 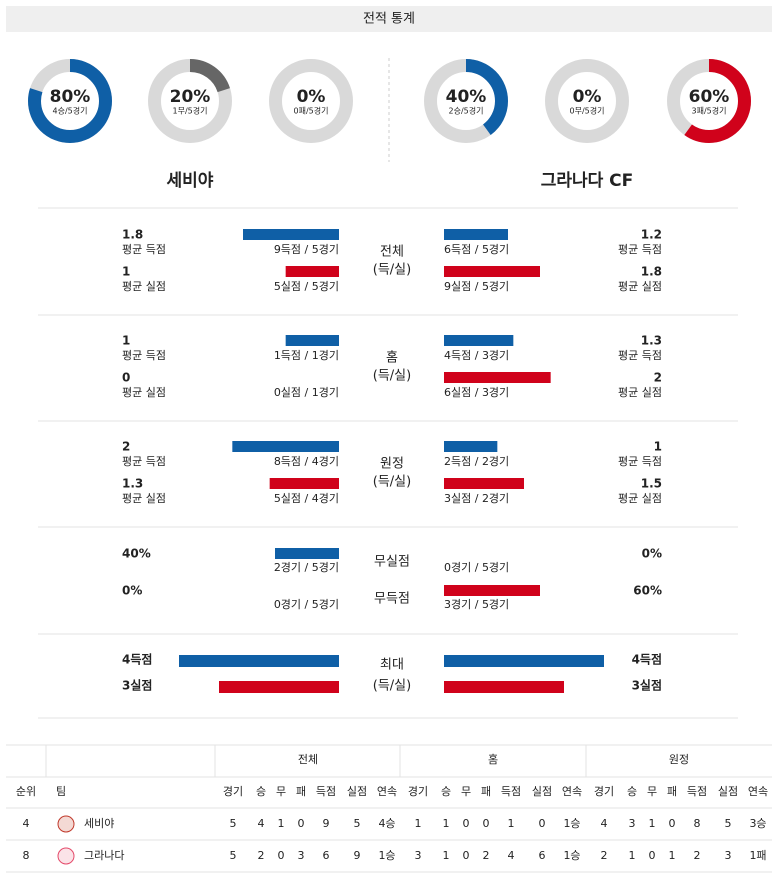 I want to click on table-cell: 1승, so click(x=571, y=823).